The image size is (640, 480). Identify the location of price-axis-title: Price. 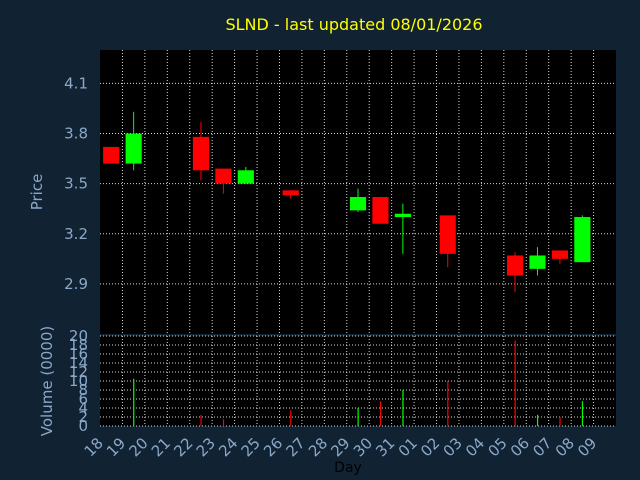
(37, 192).